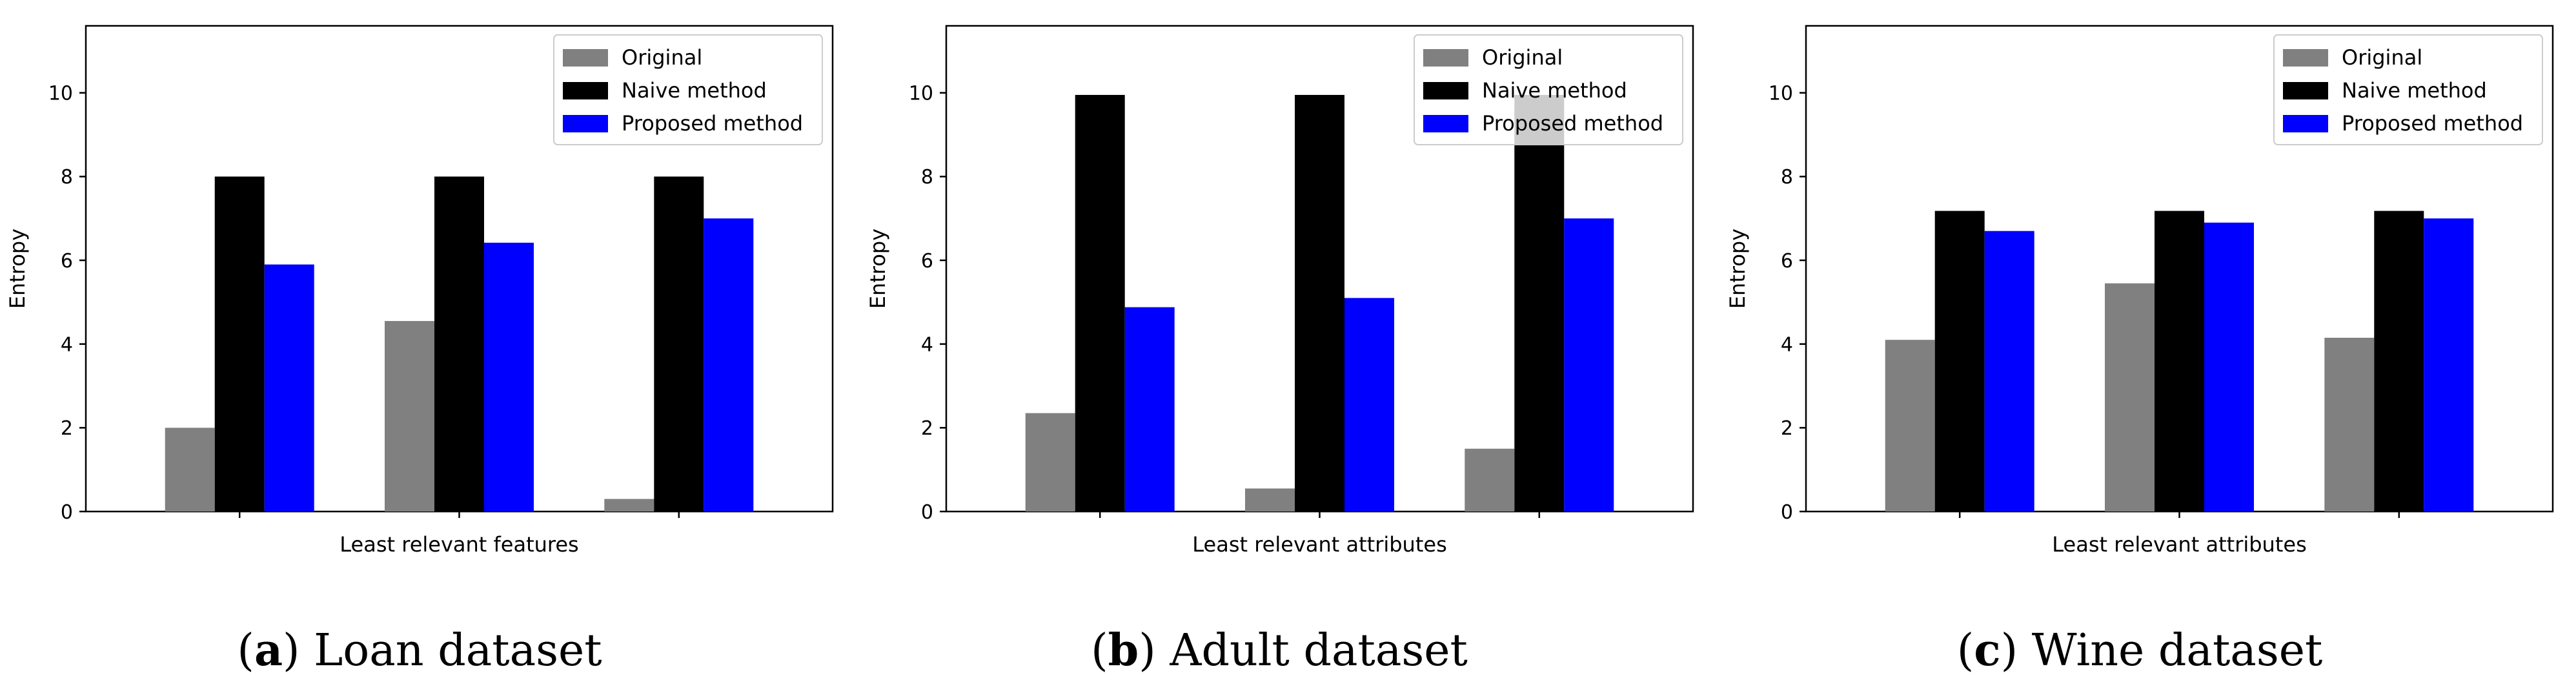 The image size is (2576, 693). Describe the element at coordinates (459, 544) in the screenshot. I see `x-axis-label: Least relevant features` at that location.